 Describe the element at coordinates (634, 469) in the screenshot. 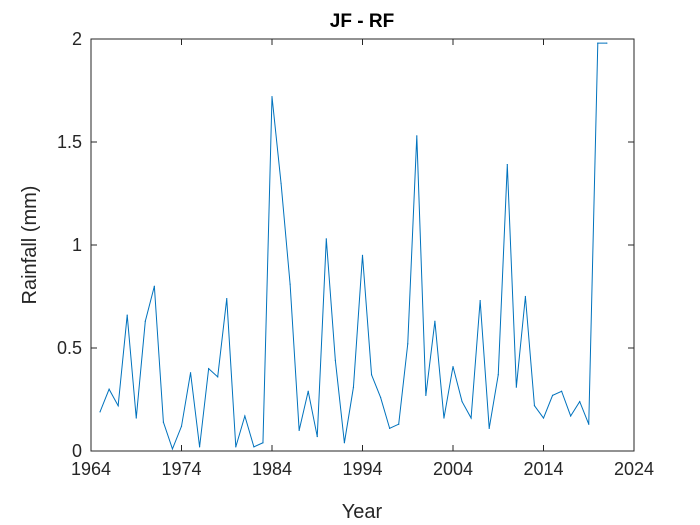

I see `x-tick-label: 2024` at that location.